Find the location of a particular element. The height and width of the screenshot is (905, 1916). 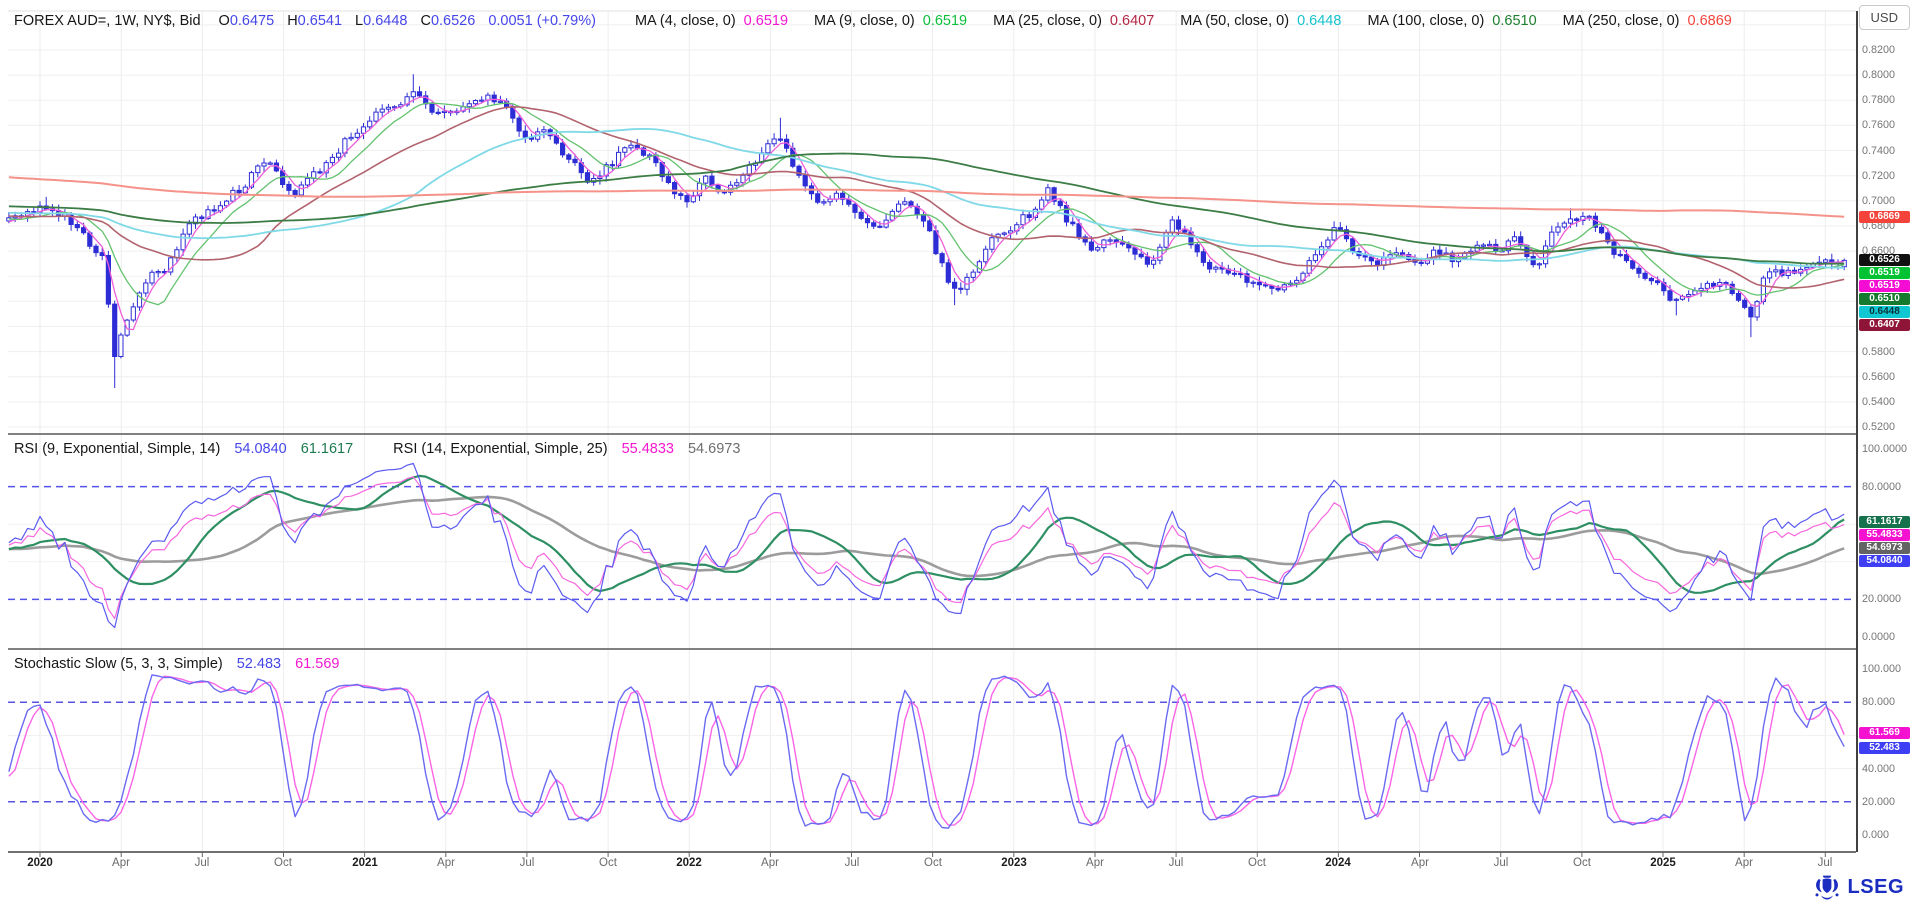

price-axis-label: 0.8000 is located at coordinates (1879, 75).